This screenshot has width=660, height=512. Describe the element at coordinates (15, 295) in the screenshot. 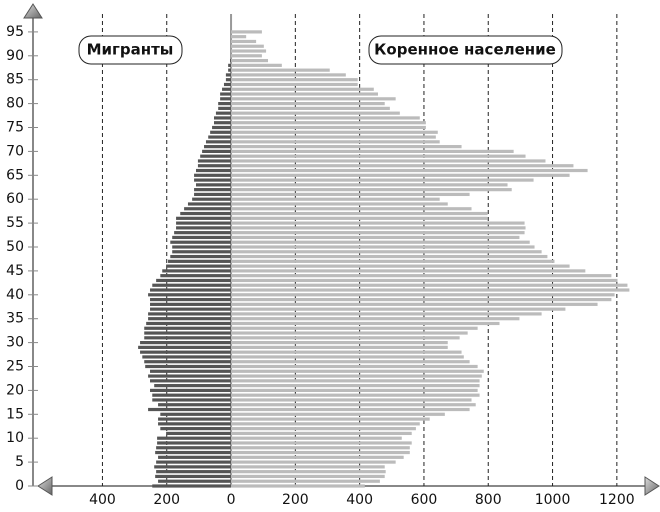

I see `y-tick-label: 40` at that location.